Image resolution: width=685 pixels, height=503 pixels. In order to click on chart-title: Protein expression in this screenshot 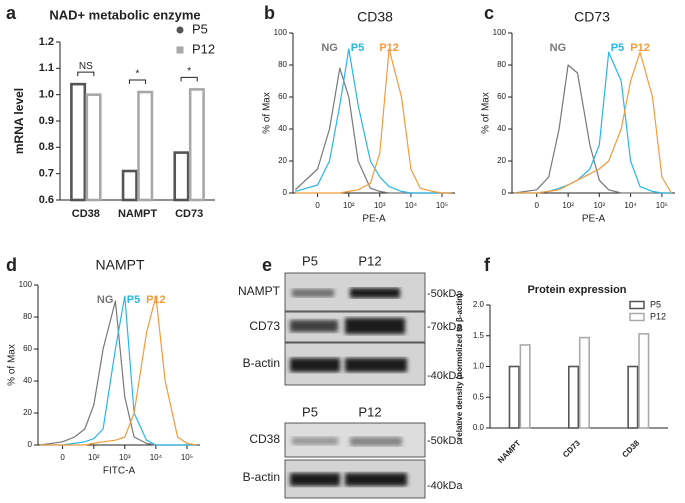, I will do `click(576, 290)`.